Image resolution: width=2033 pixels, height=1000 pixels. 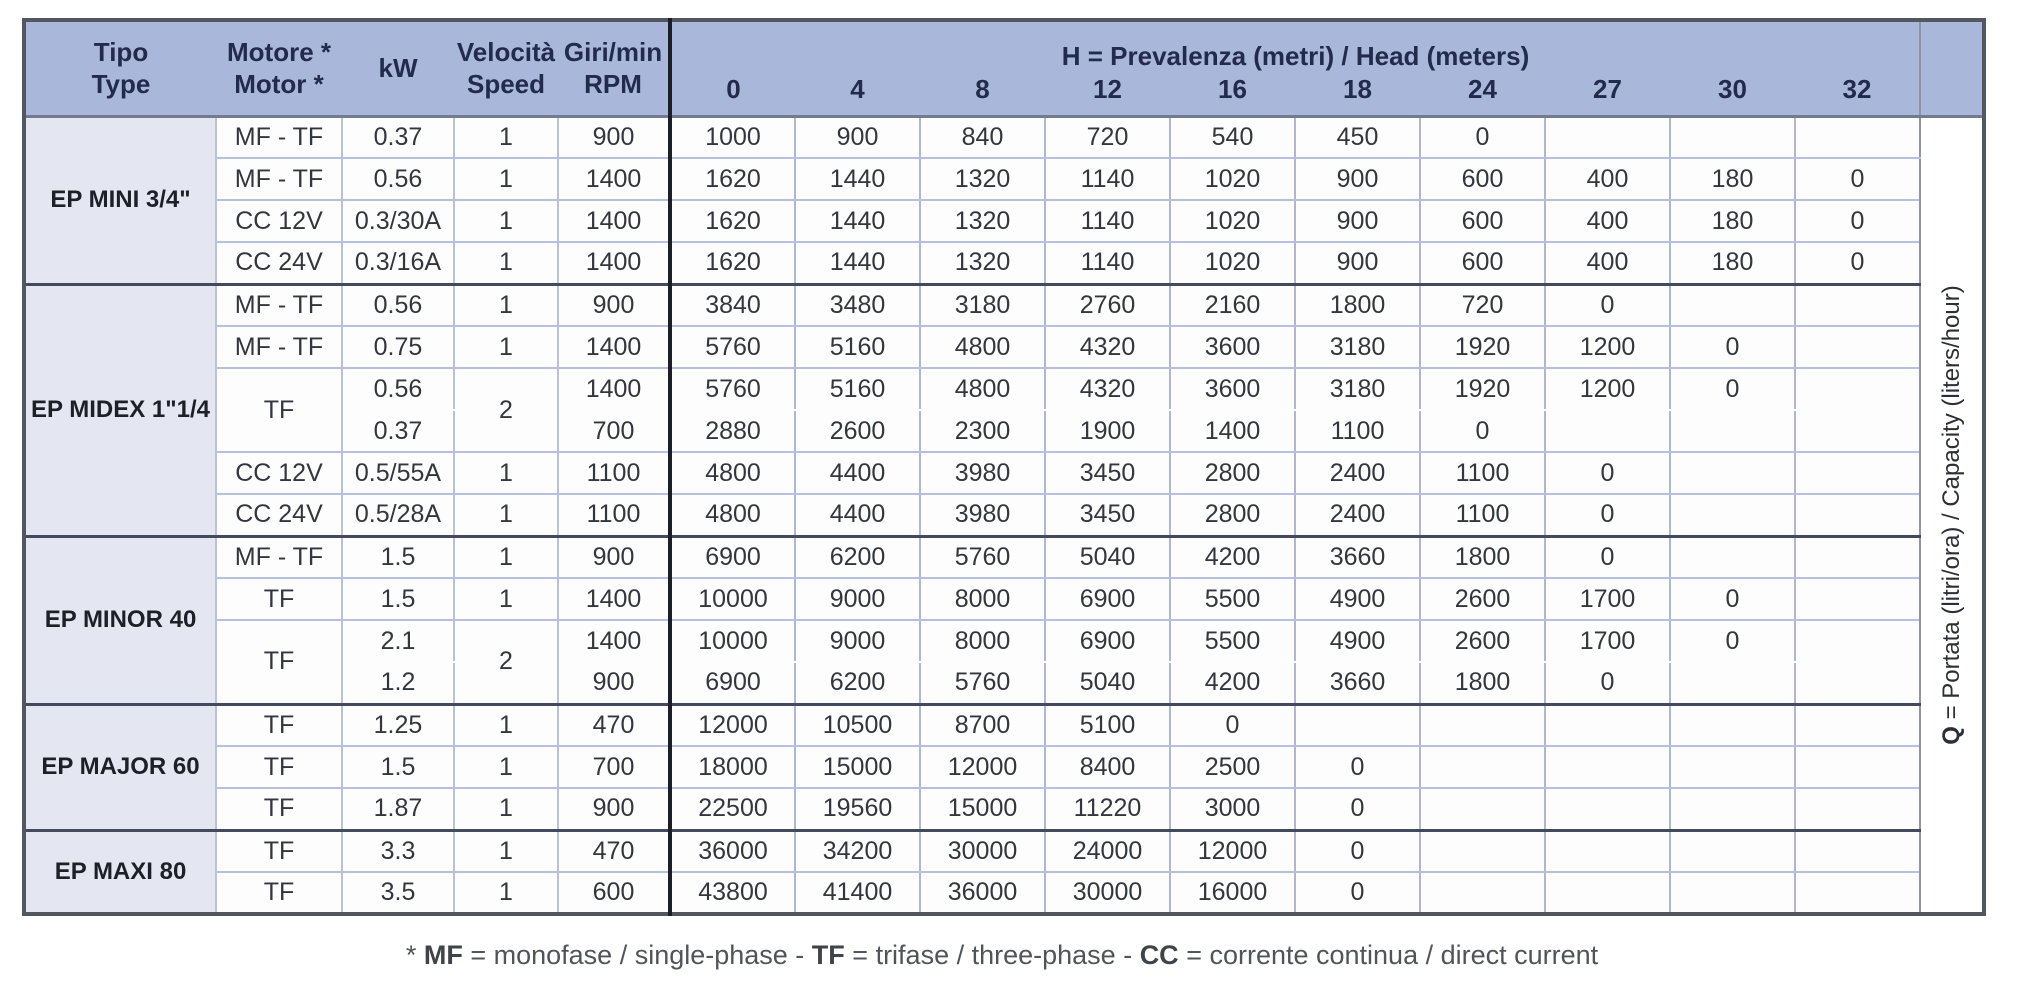 What do you see at coordinates (1232, 431) in the screenshot?
I see `cell-capacity-h16: 1400` at bounding box center [1232, 431].